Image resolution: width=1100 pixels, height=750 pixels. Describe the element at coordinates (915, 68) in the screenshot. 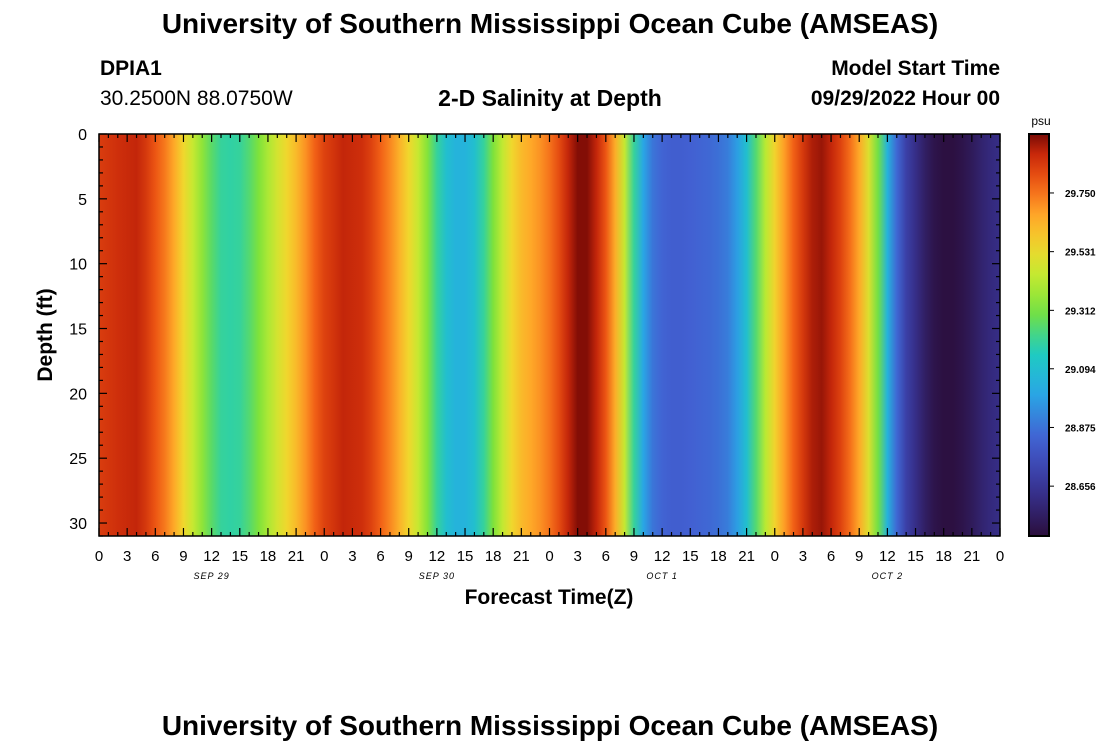

I see `model-start-label: Model Start Time` at that location.